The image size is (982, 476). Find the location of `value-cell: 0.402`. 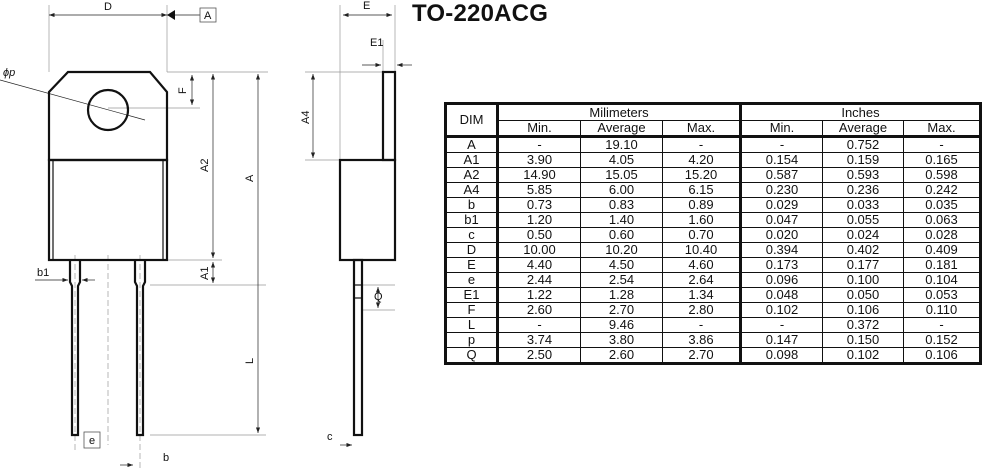

value-cell: 0.402 is located at coordinates (863, 250).